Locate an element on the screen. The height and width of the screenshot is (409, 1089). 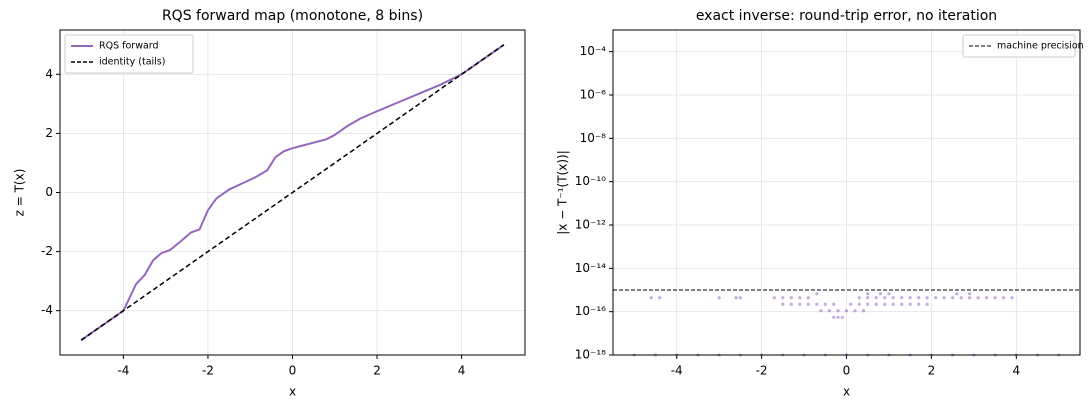
y-tick-label: -4 is located at coordinates (47, 310).